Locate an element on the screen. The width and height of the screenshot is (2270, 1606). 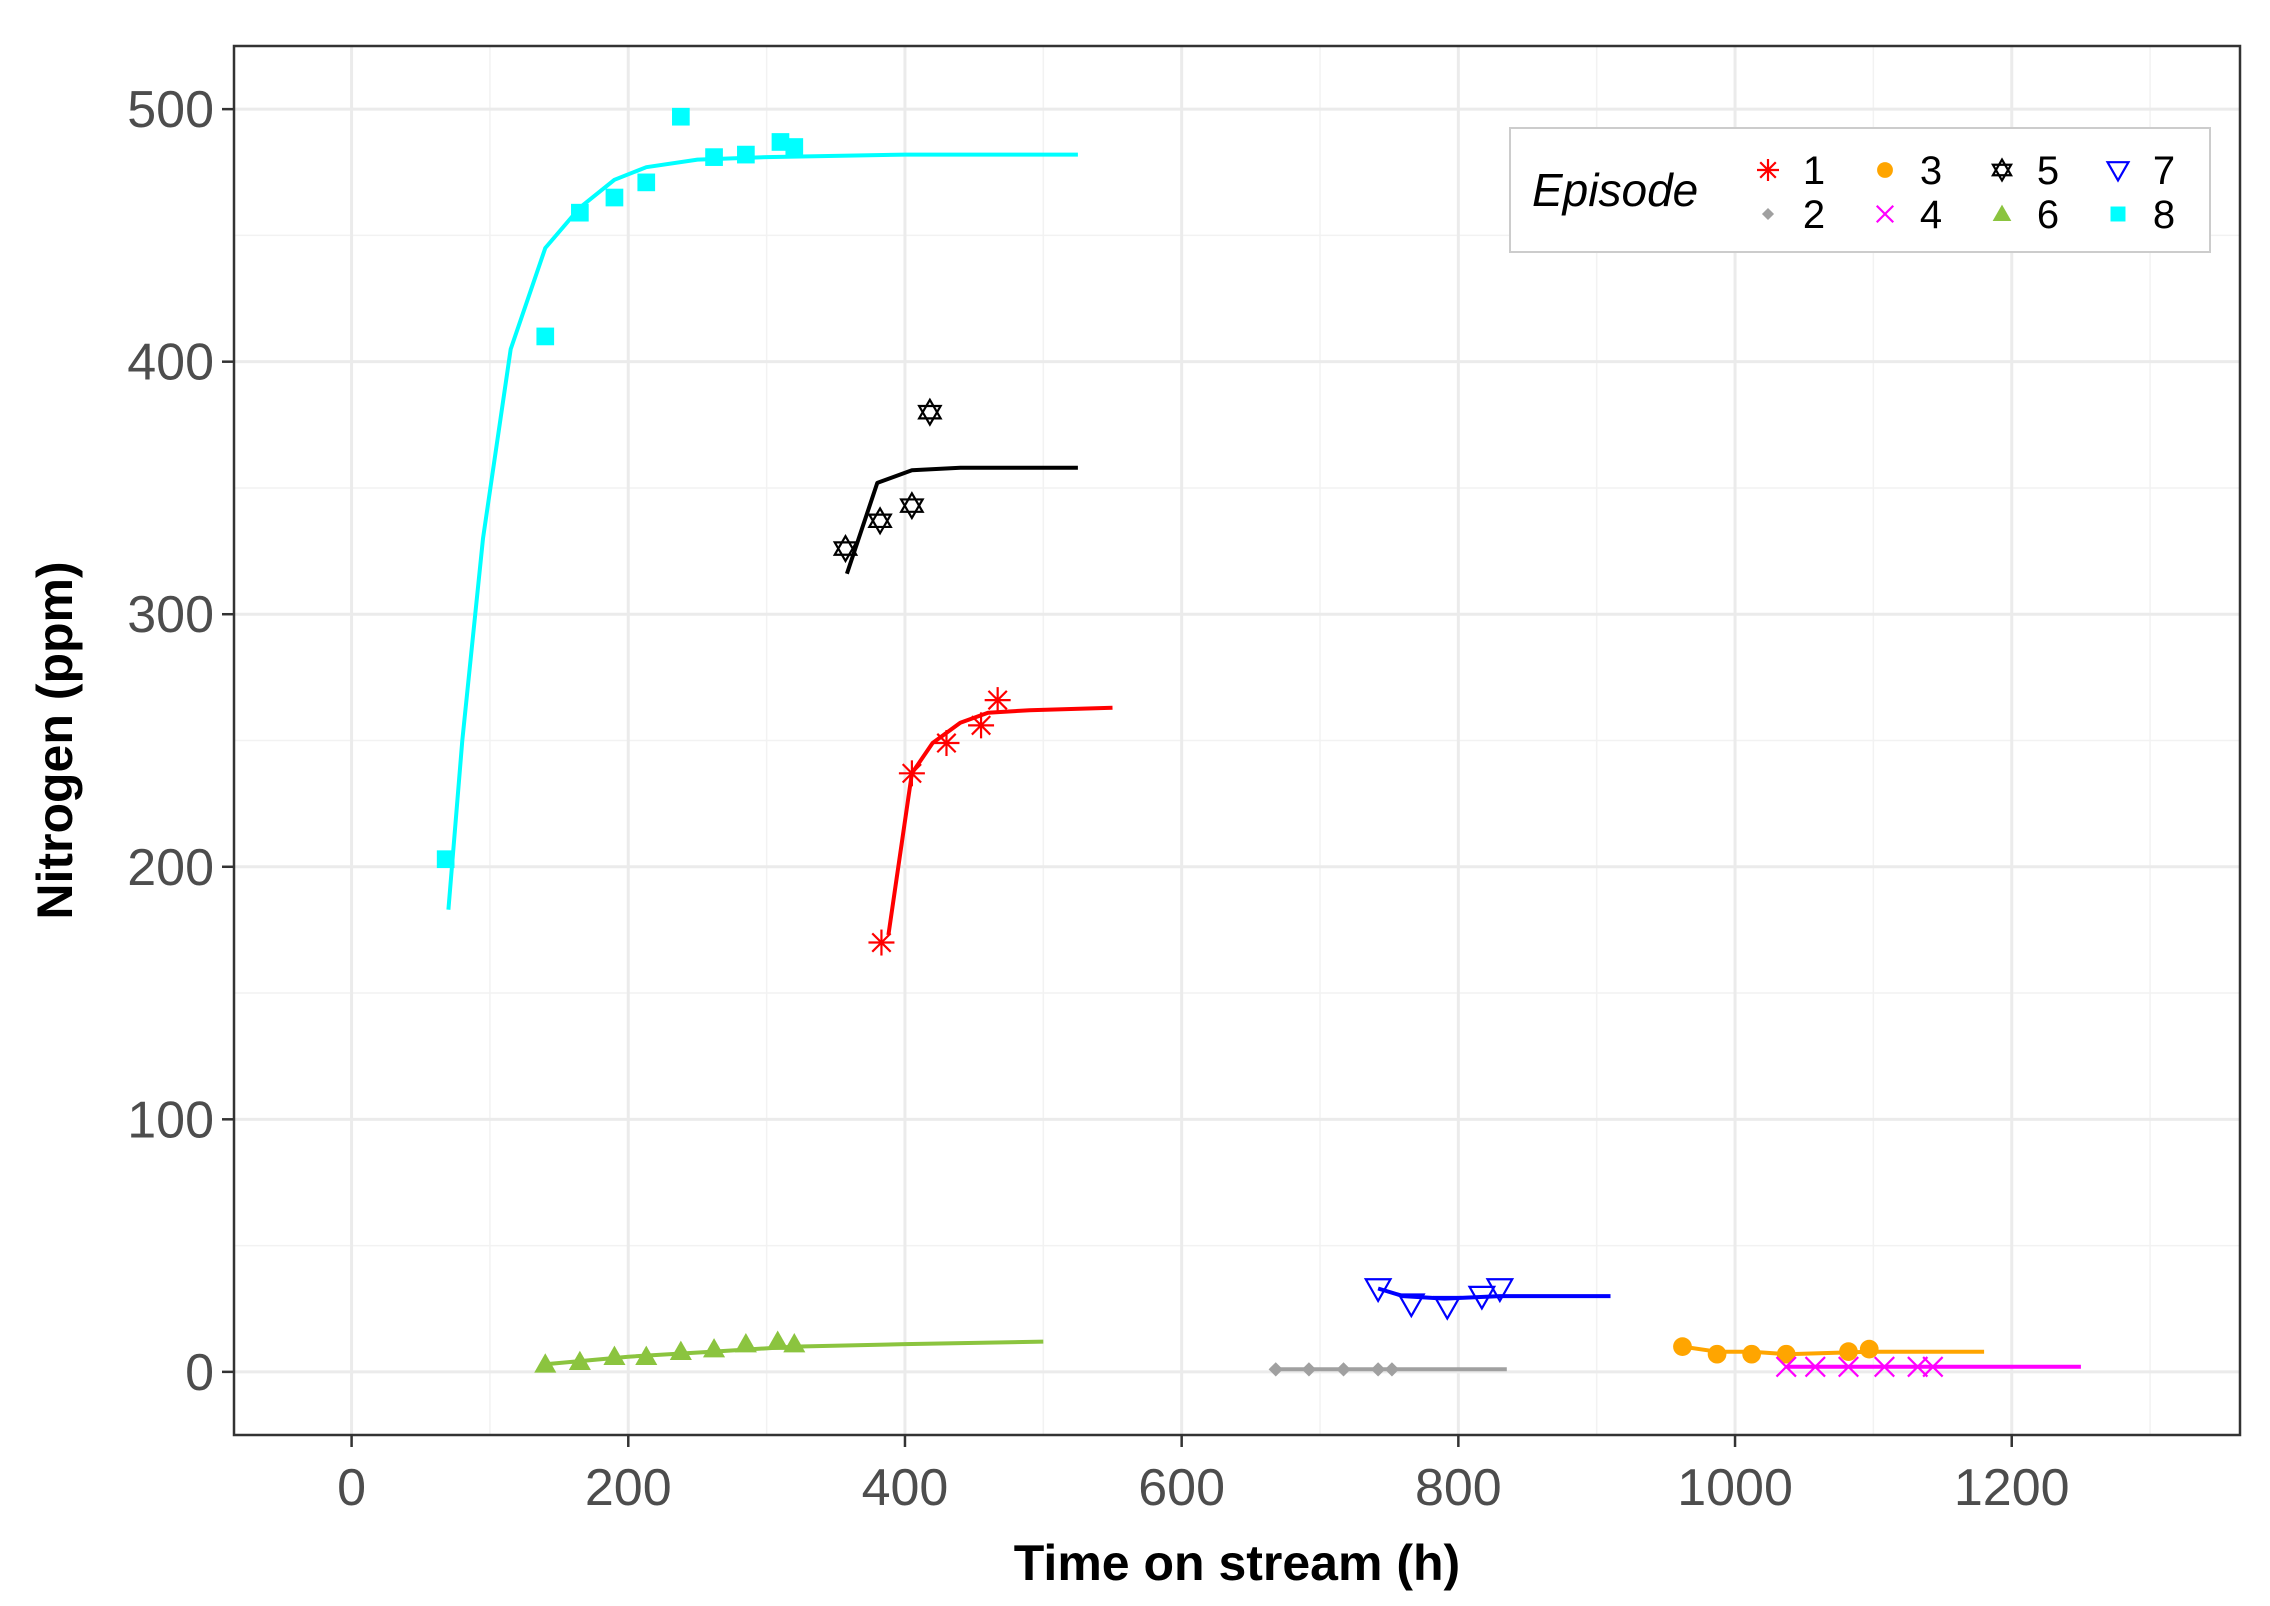
x-tick-label: 1200 is located at coordinates (2012, 1488).